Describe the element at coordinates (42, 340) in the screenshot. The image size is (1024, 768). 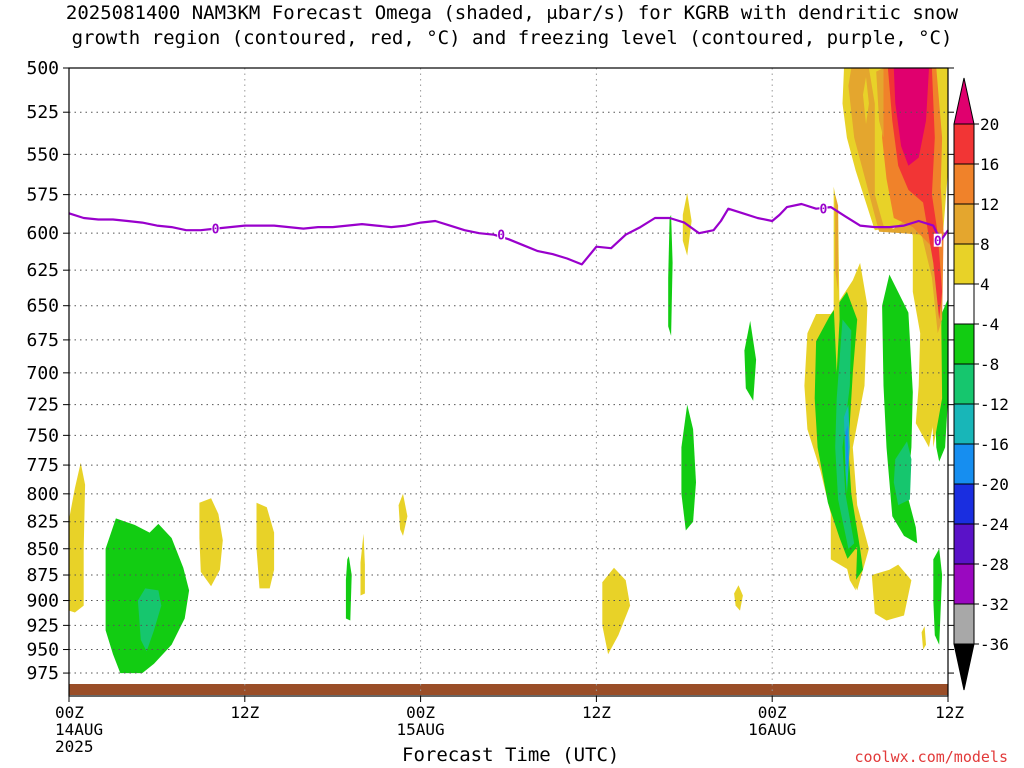
I see `y-tick-label: 675` at that location.